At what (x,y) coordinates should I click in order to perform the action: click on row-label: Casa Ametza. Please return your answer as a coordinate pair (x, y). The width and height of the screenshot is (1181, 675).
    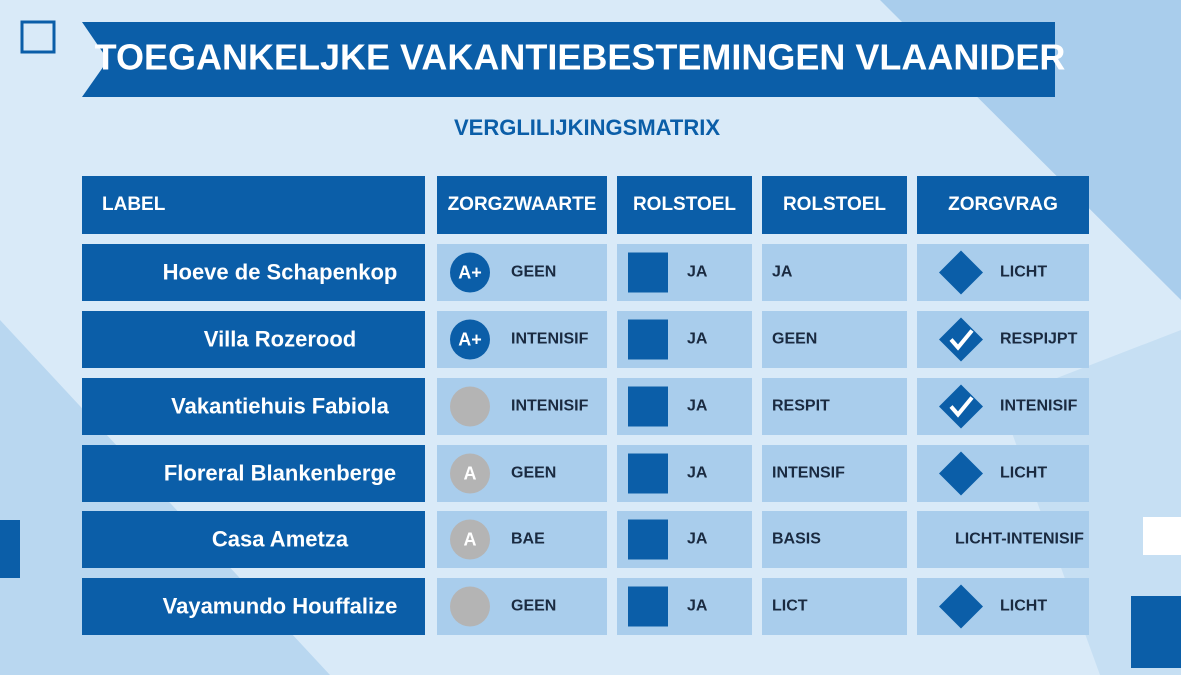
    Looking at the image, I should click on (280, 538).